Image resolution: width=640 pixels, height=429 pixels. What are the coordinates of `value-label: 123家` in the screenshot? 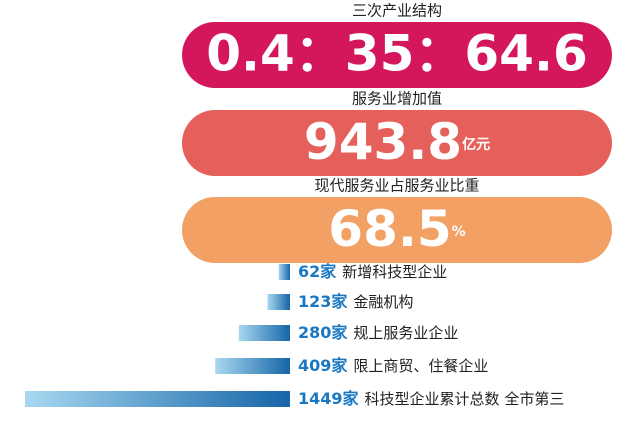 It's located at (323, 301).